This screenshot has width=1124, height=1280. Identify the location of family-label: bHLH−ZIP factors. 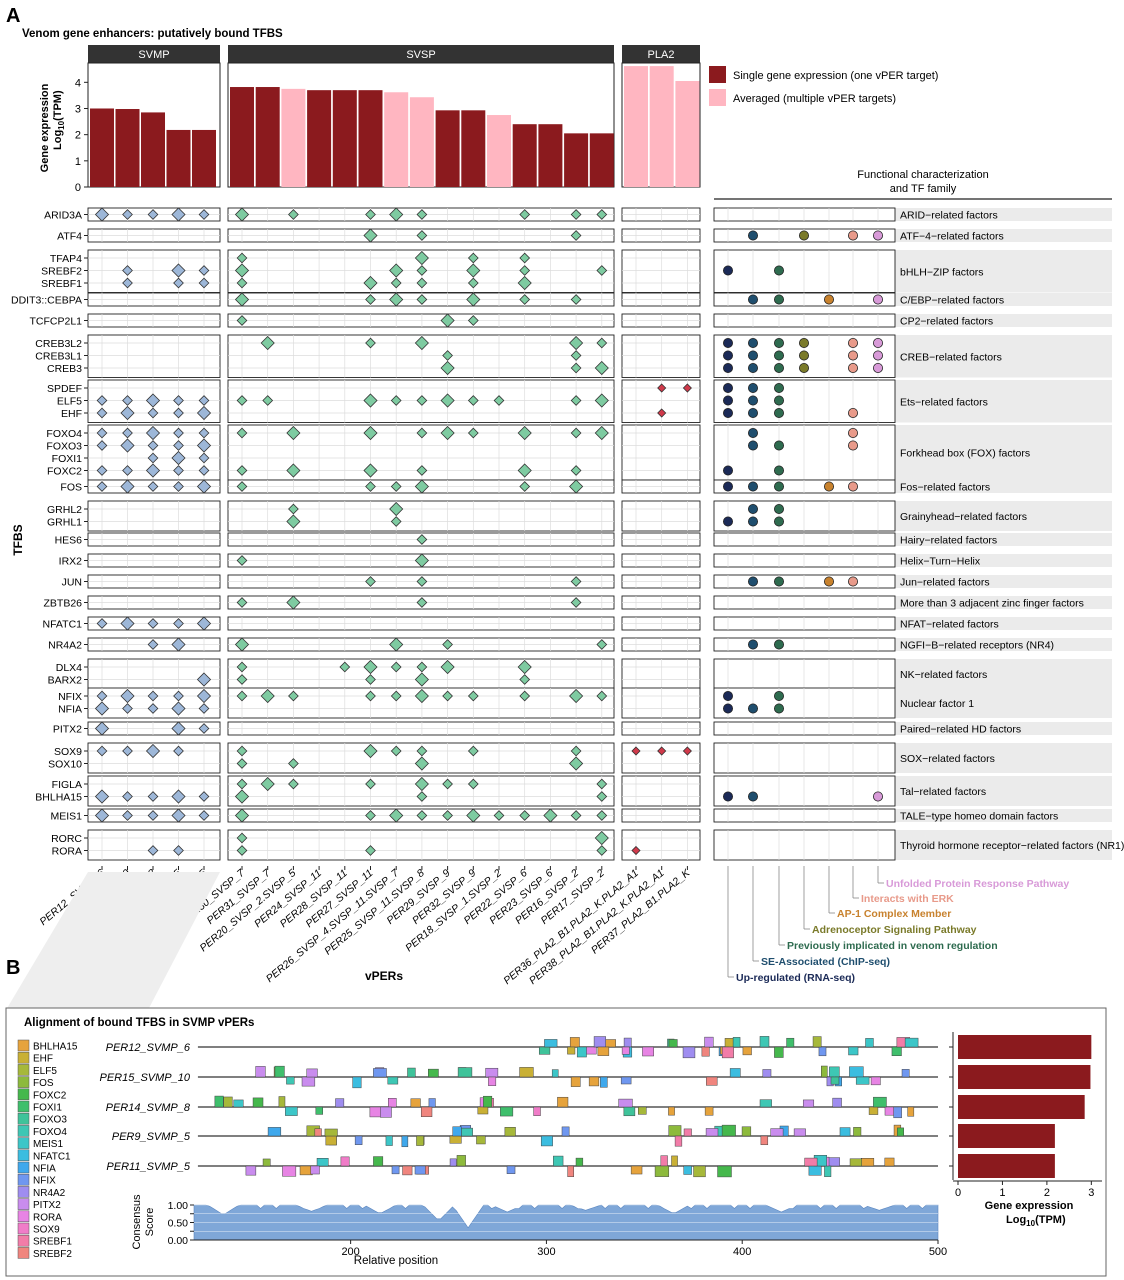
(942, 272).